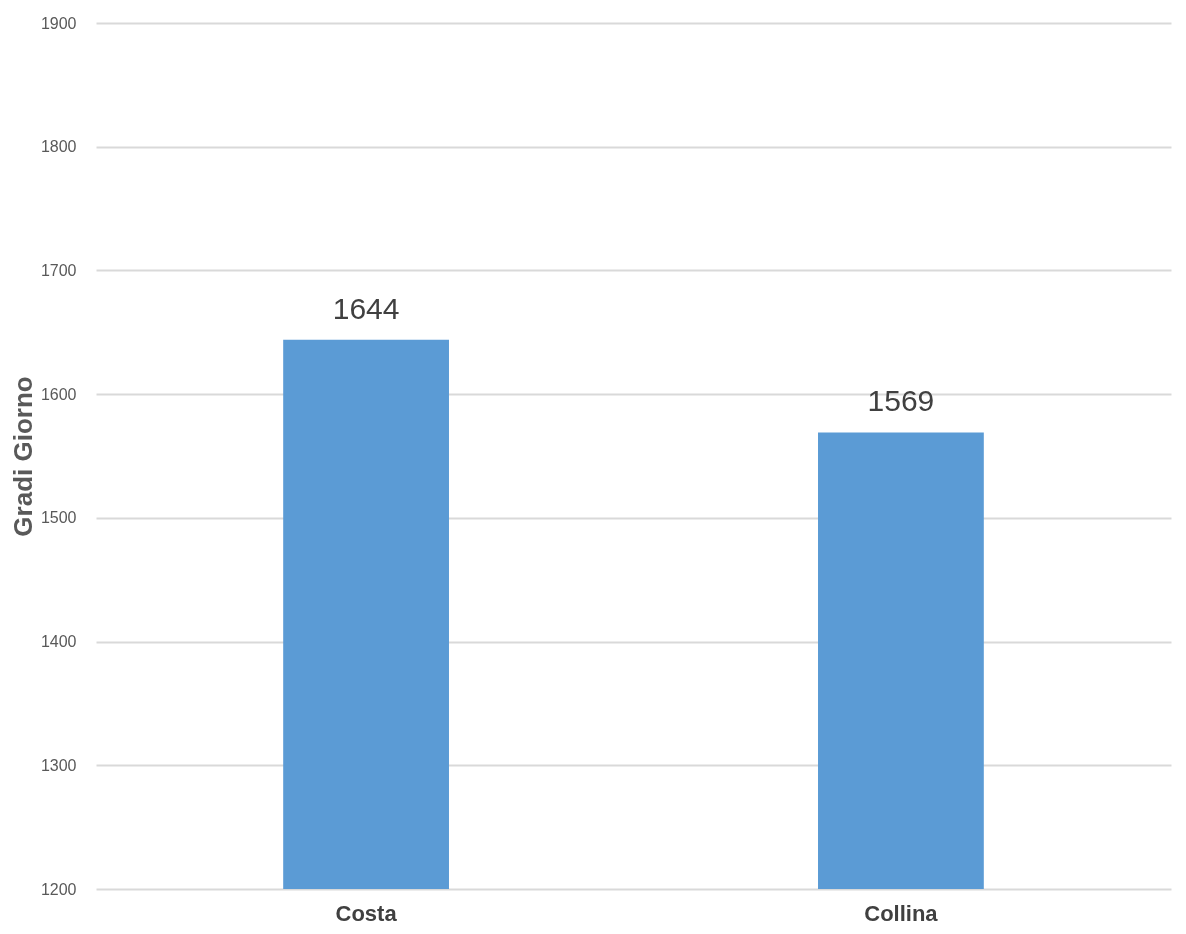 The height and width of the screenshot is (934, 1186). What do you see at coordinates (58, 765) in the screenshot?
I see `y-tick-label: 1300` at bounding box center [58, 765].